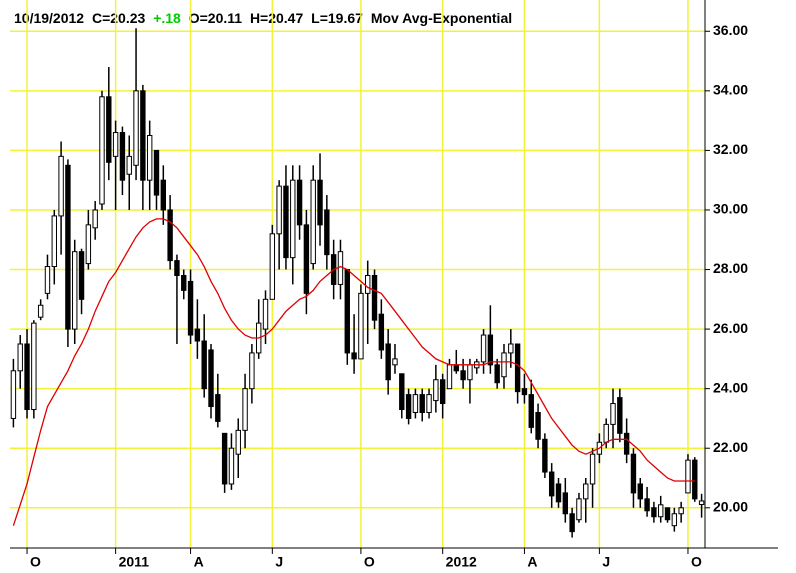 This screenshot has height=573, width=796. What do you see at coordinates (730, 30) in the screenshot?
I see `y-tick-label: 36.00` at bounding box center [730, 30].